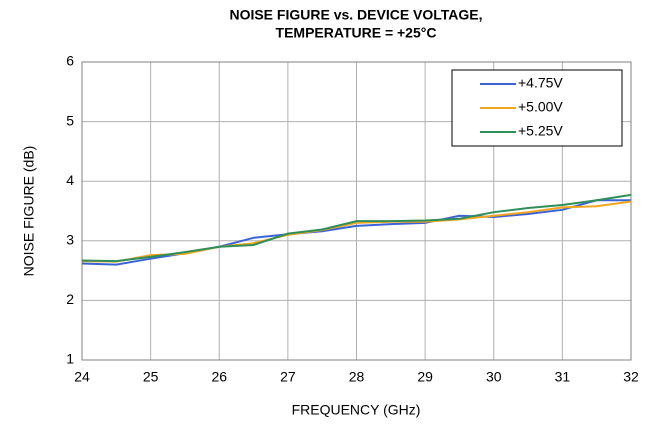  I want to click on x-tick-label: 26, so click(219, 377).